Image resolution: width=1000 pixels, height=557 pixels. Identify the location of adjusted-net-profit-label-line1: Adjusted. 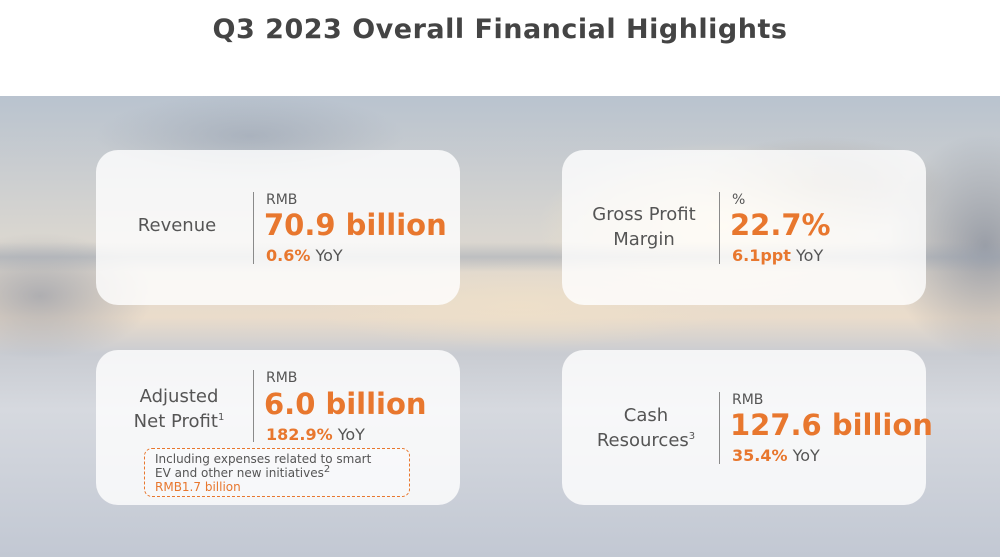
(179, 396).